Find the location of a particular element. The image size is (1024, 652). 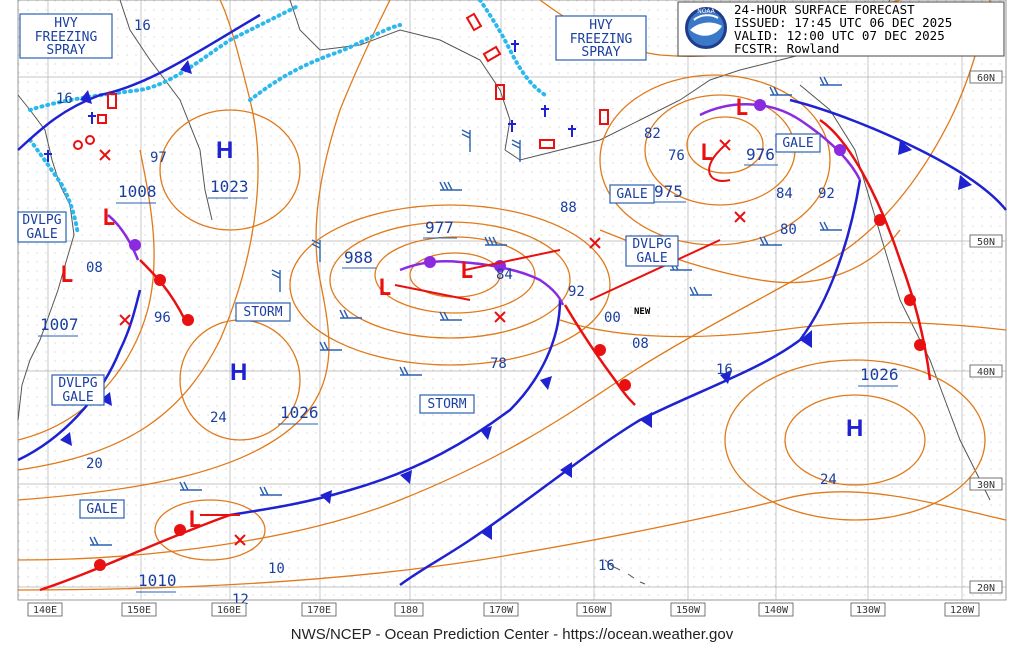

isobar-label: 00 is located at coordinates (612, 318).